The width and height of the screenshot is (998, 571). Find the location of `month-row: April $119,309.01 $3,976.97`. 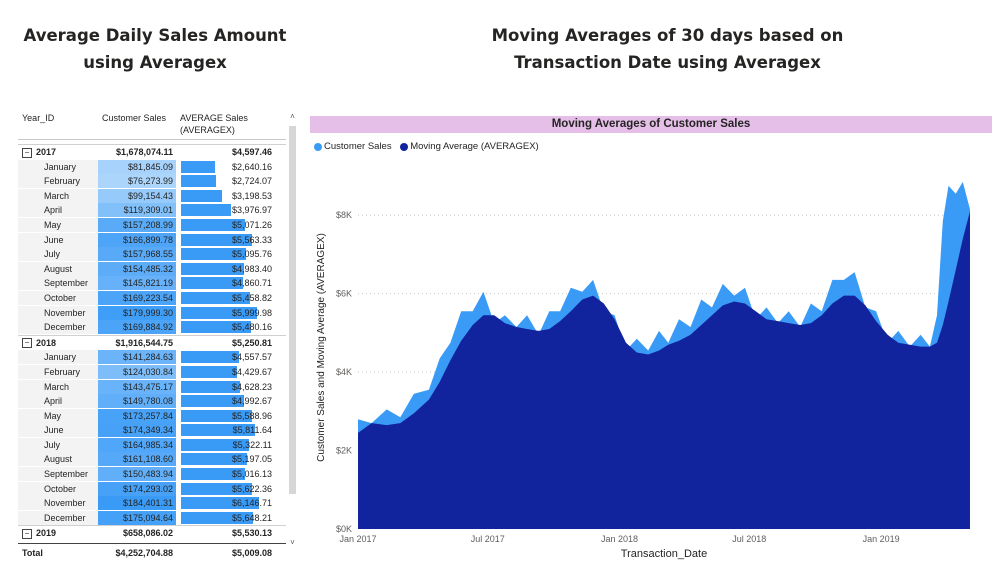

month-row: April $119,309.01 $3,976.97 is located at coordinates (152, 210).